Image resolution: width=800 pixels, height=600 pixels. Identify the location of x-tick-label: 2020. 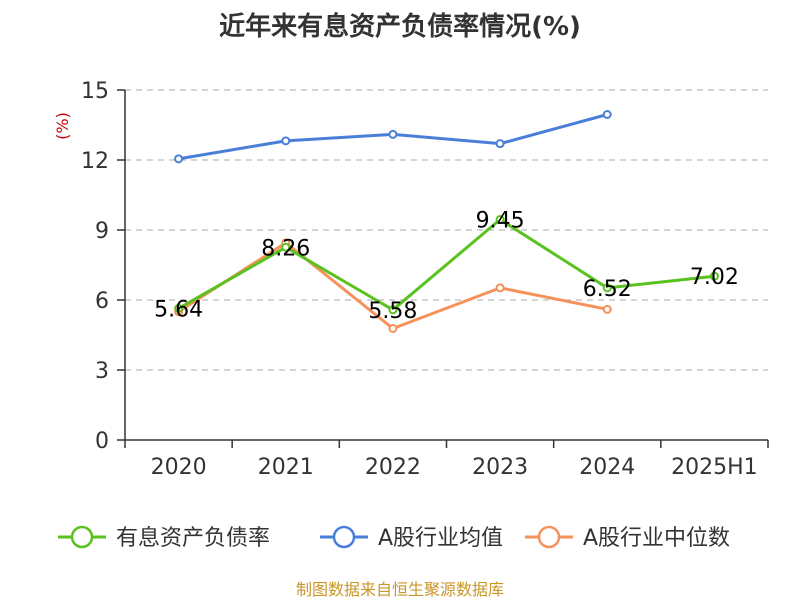
(179, 467).